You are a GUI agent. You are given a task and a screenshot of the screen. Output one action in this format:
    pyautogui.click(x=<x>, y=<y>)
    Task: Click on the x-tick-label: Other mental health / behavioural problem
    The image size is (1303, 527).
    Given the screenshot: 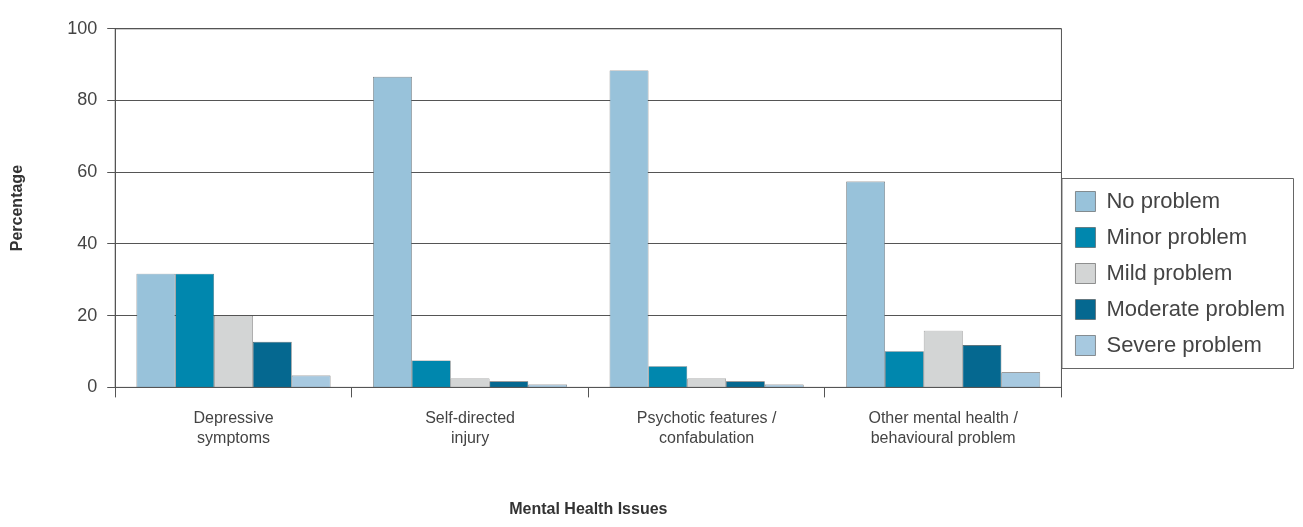 What is the action you would take?
    pyautogui.click(x=943, y=427)
    